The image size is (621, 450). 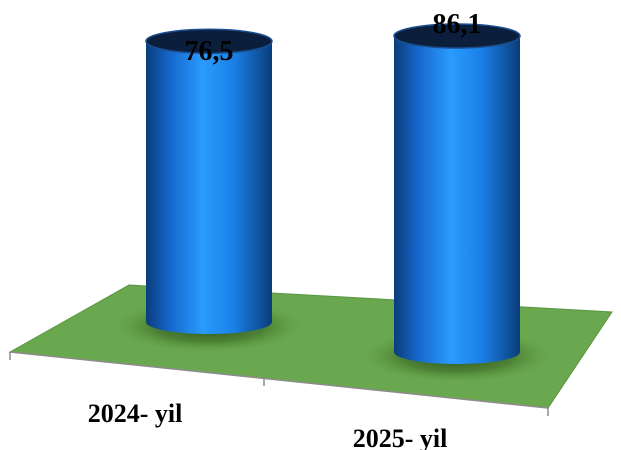 What do you see at coordinates (135, 413) in the screenshot?
I see `x-tick-label-2024: 2024- yil` at bounding box center [135, 413].